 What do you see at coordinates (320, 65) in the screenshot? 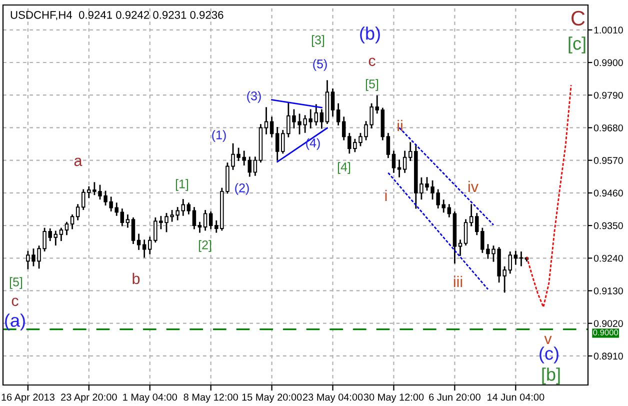
I see `annotation: (5)` at bounding box center [320, 65].